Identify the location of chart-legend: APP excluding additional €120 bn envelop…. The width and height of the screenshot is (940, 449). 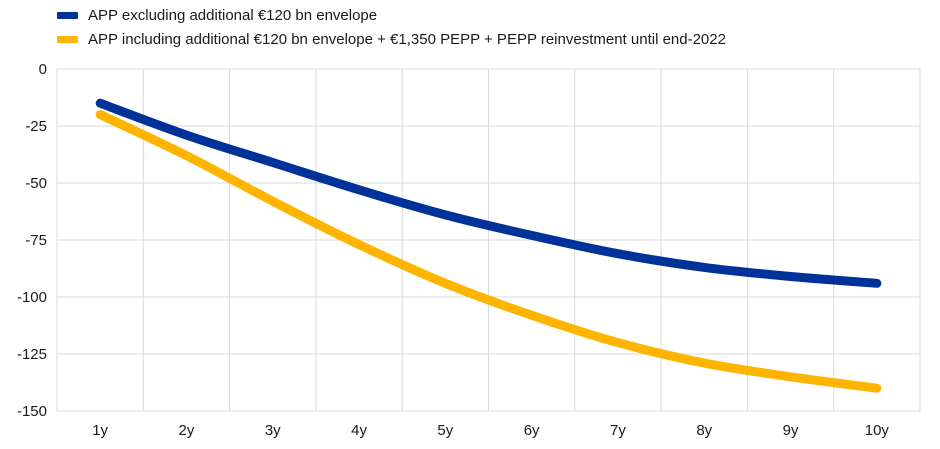
(391, 27).